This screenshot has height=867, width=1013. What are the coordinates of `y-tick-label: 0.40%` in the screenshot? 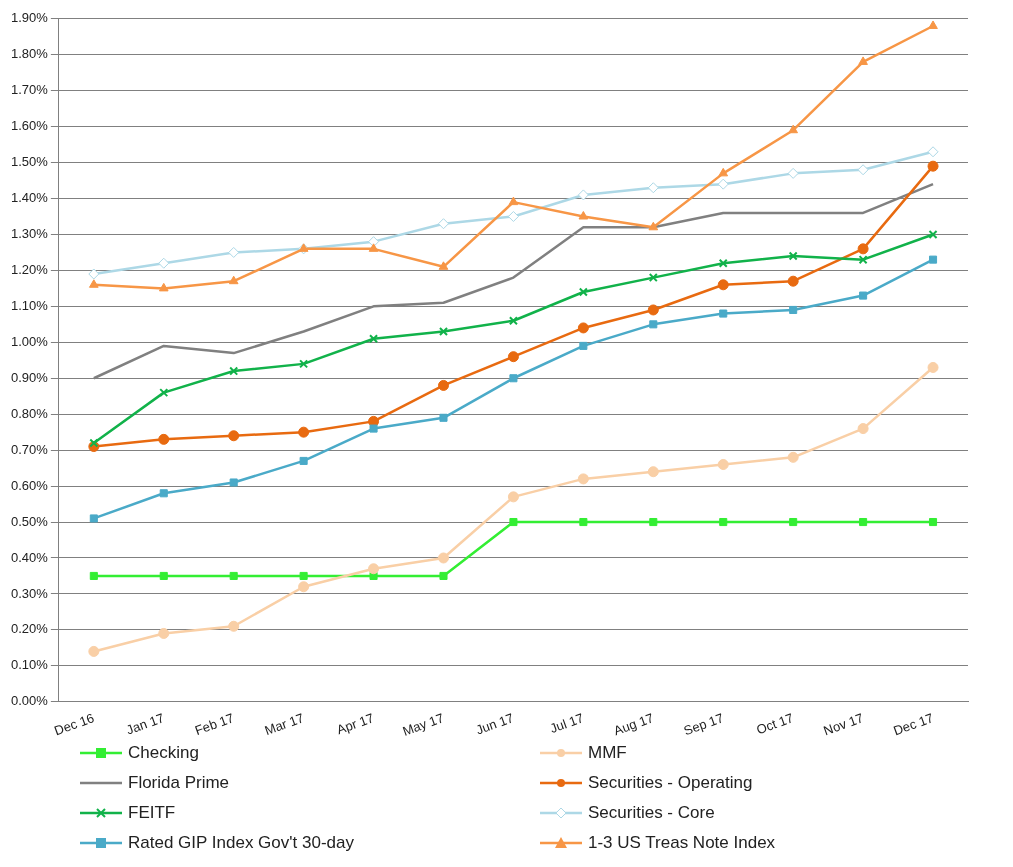 It's located at (29, 557).